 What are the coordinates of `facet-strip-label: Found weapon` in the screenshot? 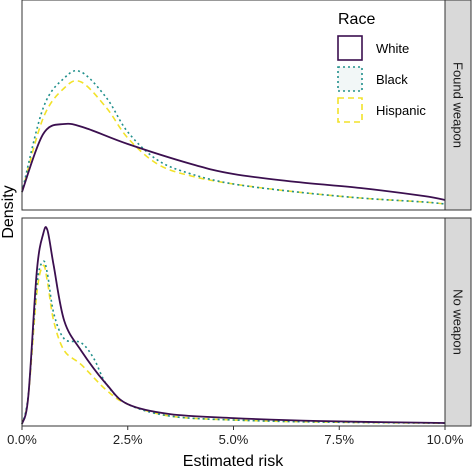 It's located at (458, 105).